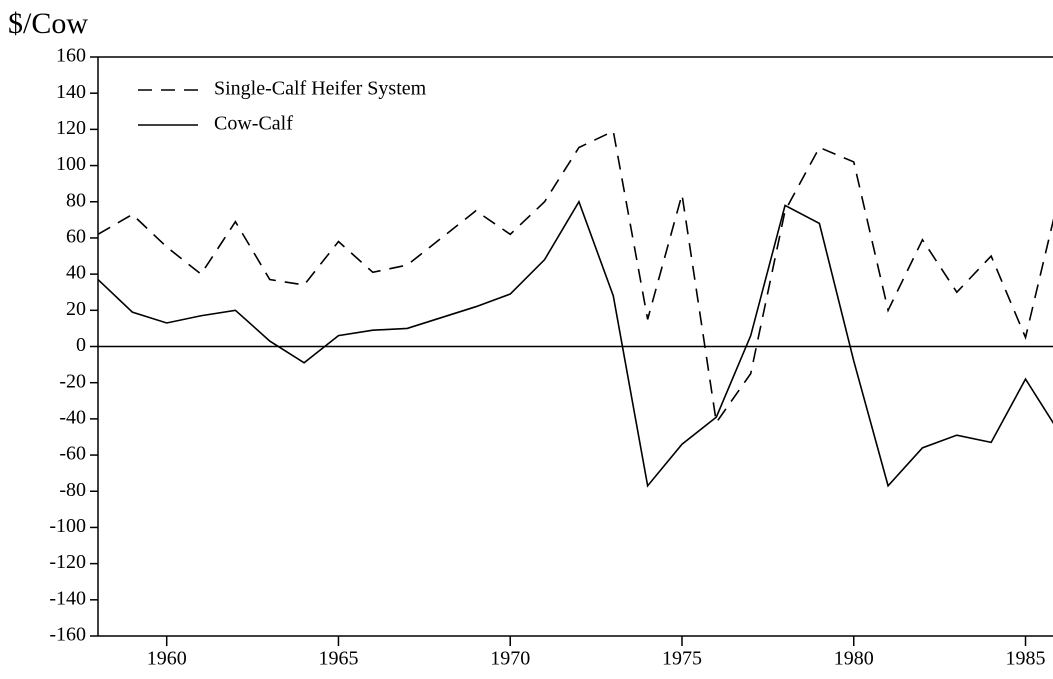  I want to click on y-tick-label: 0, so click(81, 345).